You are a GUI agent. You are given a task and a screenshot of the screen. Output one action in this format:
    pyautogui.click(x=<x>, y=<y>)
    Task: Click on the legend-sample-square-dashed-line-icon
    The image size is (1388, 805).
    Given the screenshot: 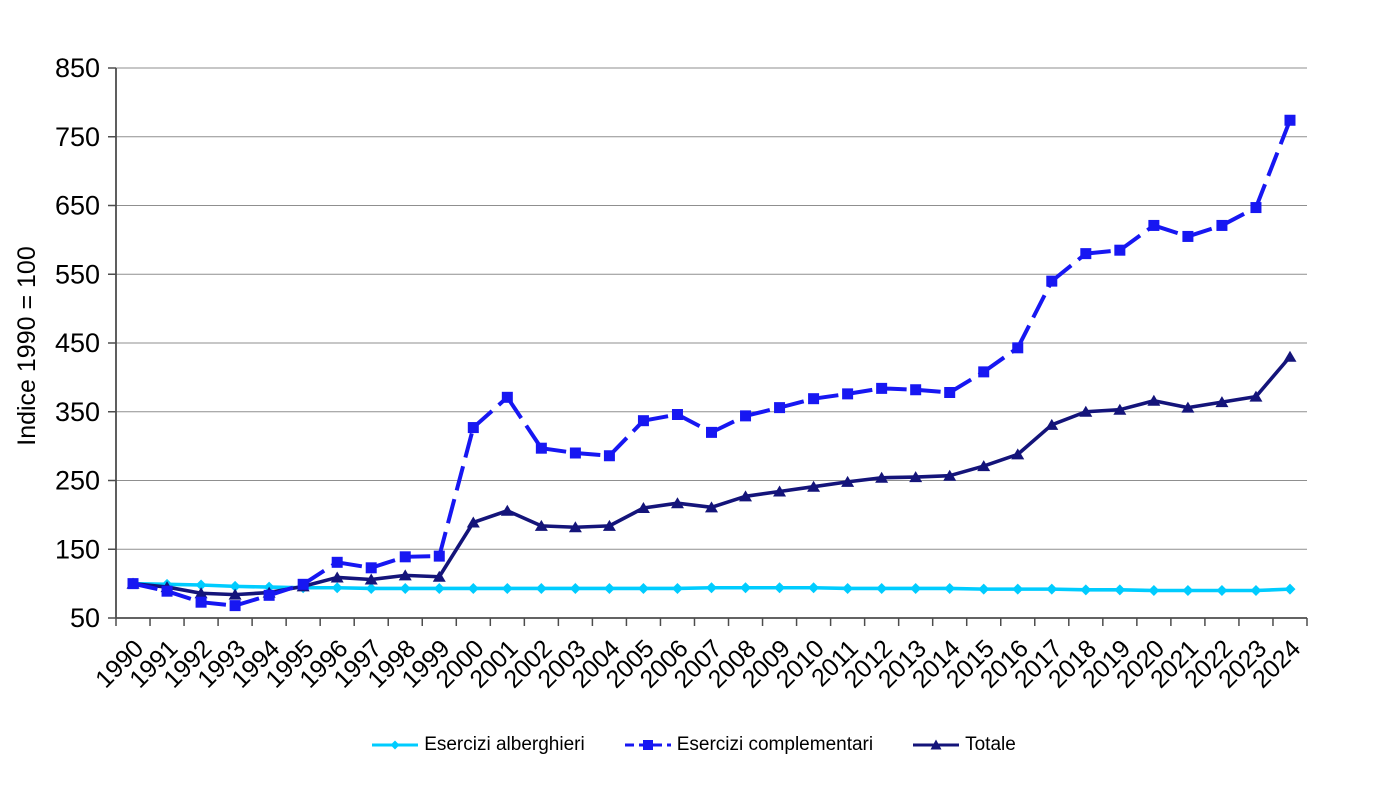 What is the action you would take?
    pyautogui.click(x=647, y=745)
    